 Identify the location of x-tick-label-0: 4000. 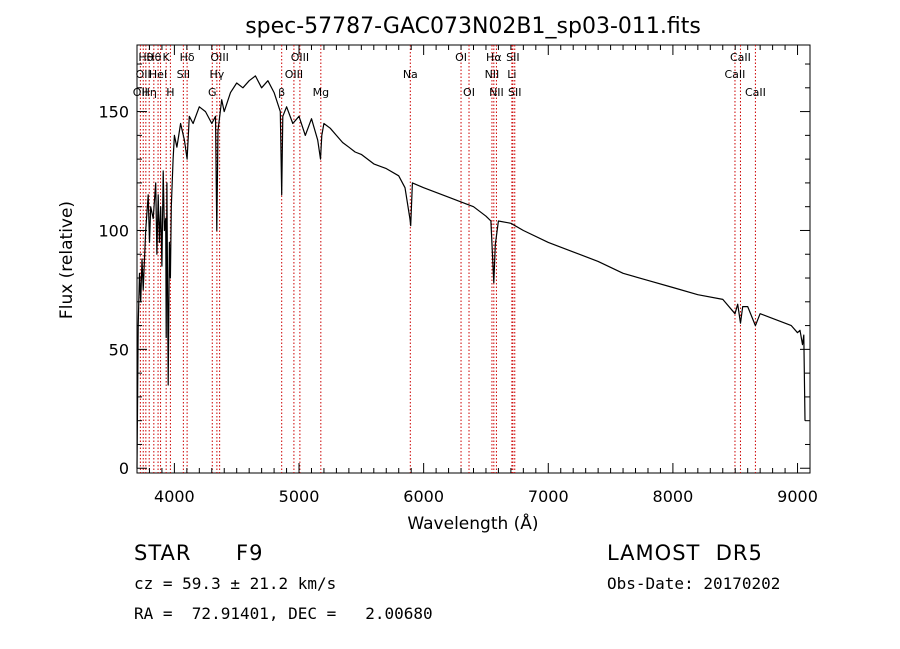
(174, 496).